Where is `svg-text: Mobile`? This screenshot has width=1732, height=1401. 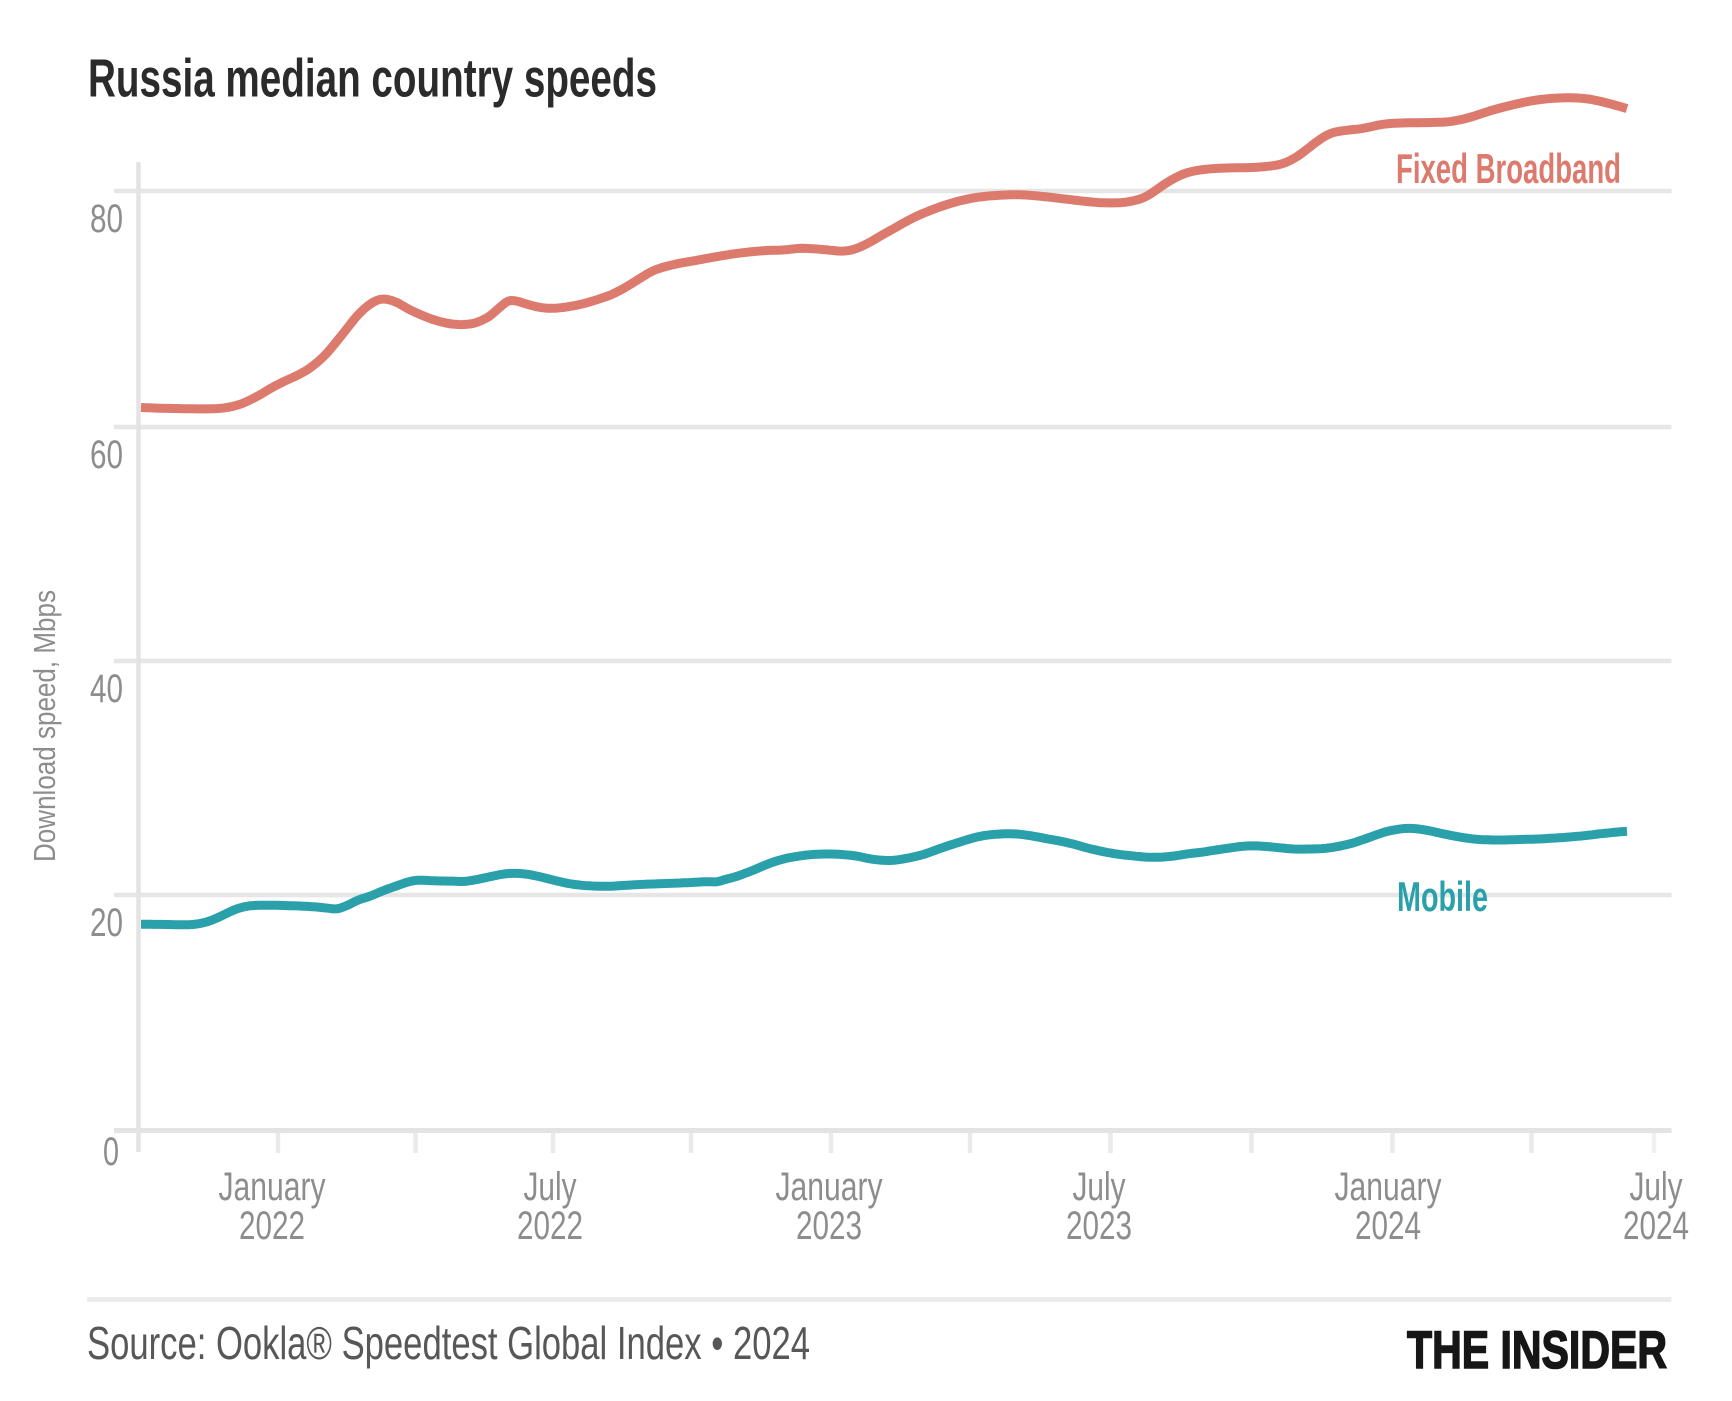
svg-text: Mobile is located at coordinates (1442, 896).